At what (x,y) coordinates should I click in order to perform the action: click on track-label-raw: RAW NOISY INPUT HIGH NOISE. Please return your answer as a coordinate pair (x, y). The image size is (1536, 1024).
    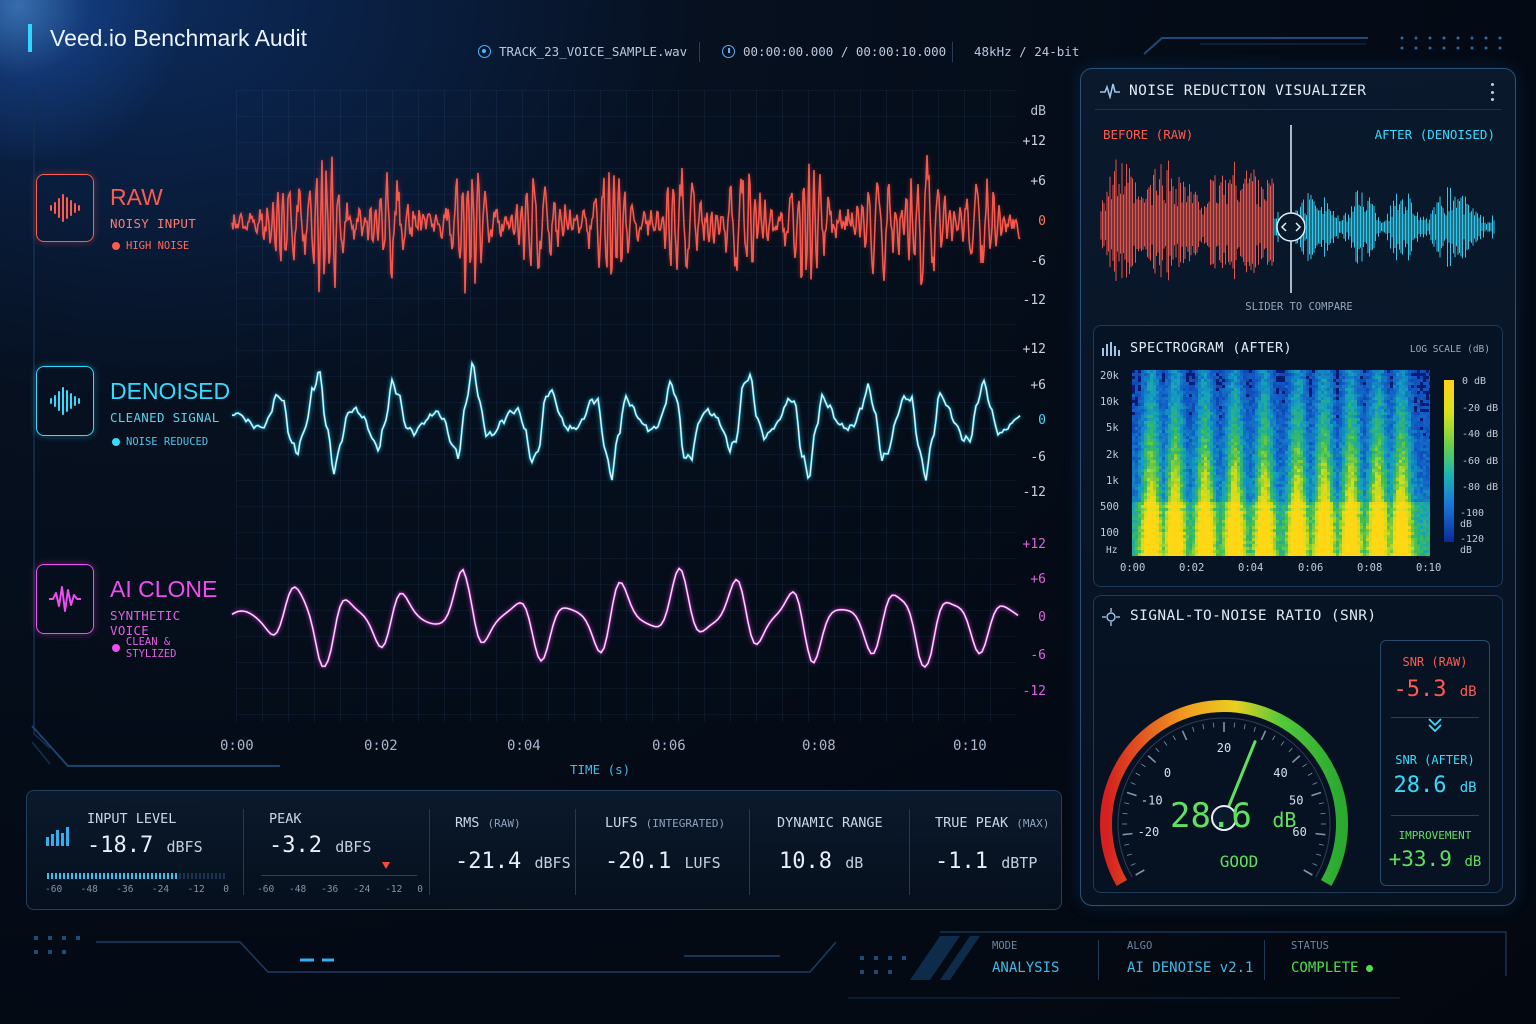
    Looking at the image, I should click on (131, 219).